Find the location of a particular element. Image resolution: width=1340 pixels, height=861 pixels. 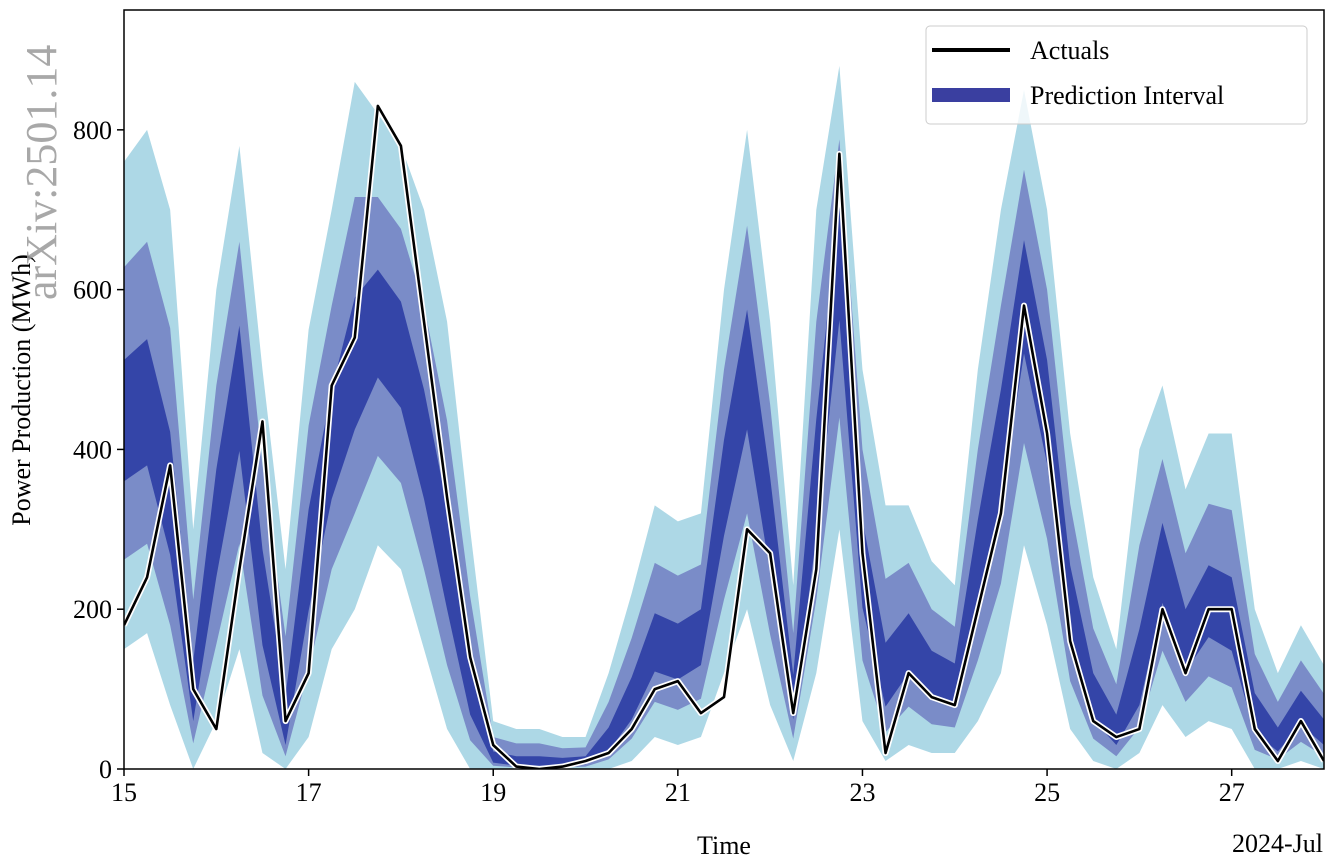

x-tick-label: 25 is located at coordinates (1047, 792).